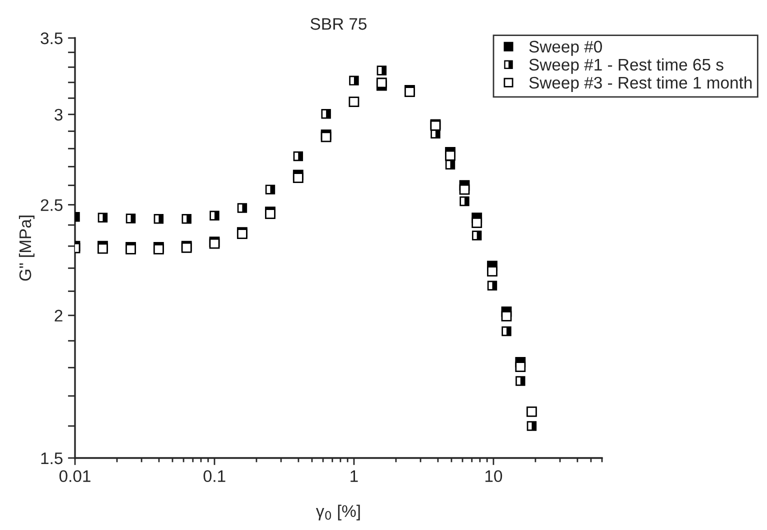  I want to click on x-axis-title: γ$_{0}$ [%], so click(338, 512).